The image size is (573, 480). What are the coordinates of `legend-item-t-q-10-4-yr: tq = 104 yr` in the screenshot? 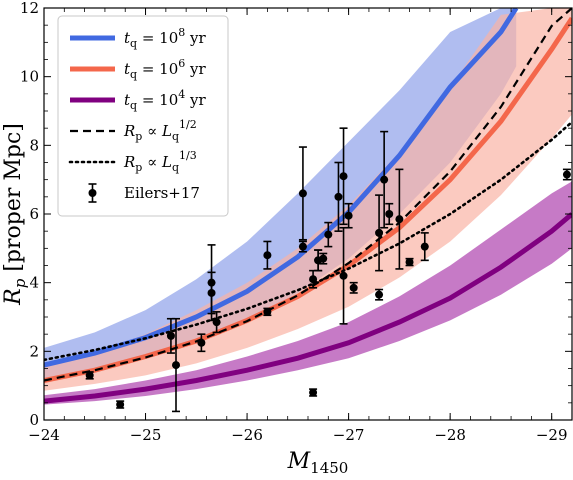 It's located at (138, 100).